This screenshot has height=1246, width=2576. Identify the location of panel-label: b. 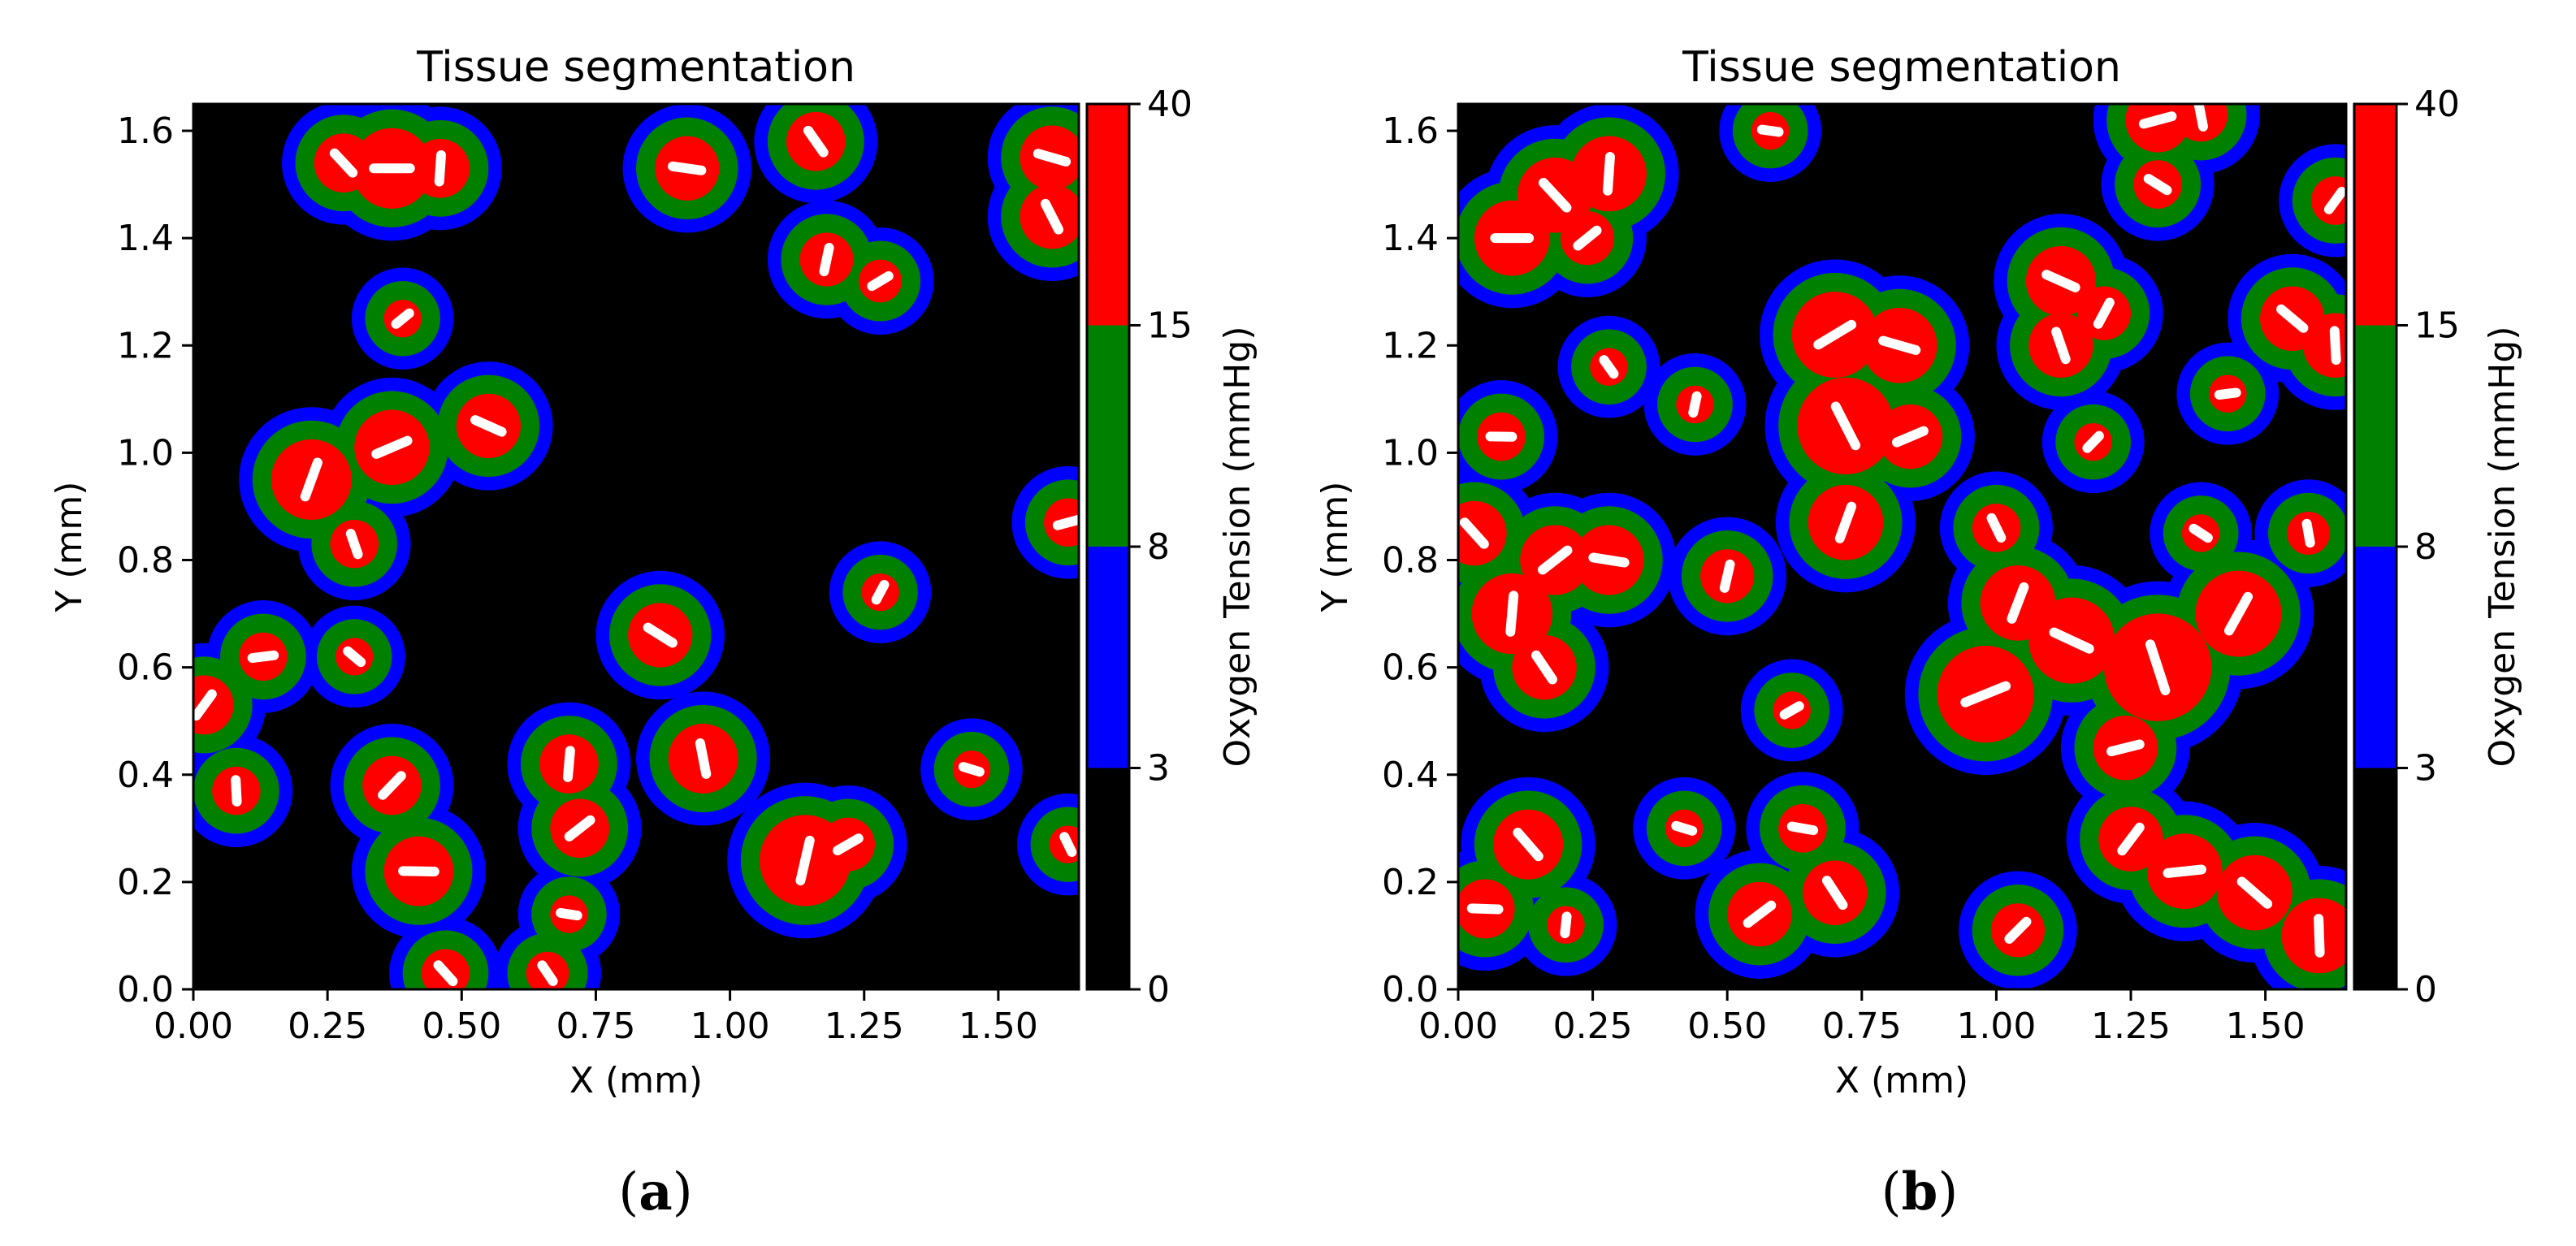
(1920, 1192).